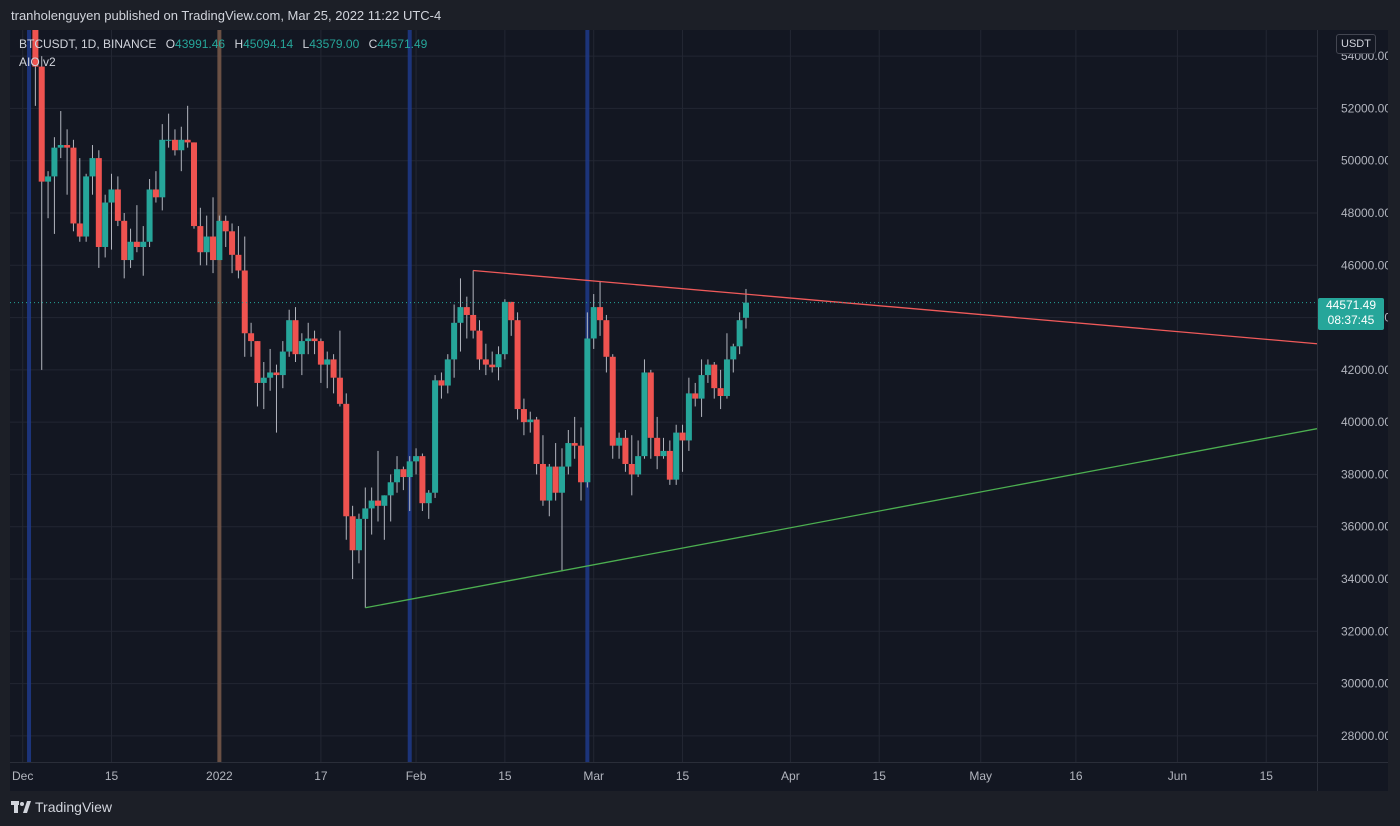 The height and width of the screenshot is (826, 1400). What do you see at coordinates (22, 776) in the screenshot?
I see `x-tick-label: Dec` at bounding box center [22, 776].